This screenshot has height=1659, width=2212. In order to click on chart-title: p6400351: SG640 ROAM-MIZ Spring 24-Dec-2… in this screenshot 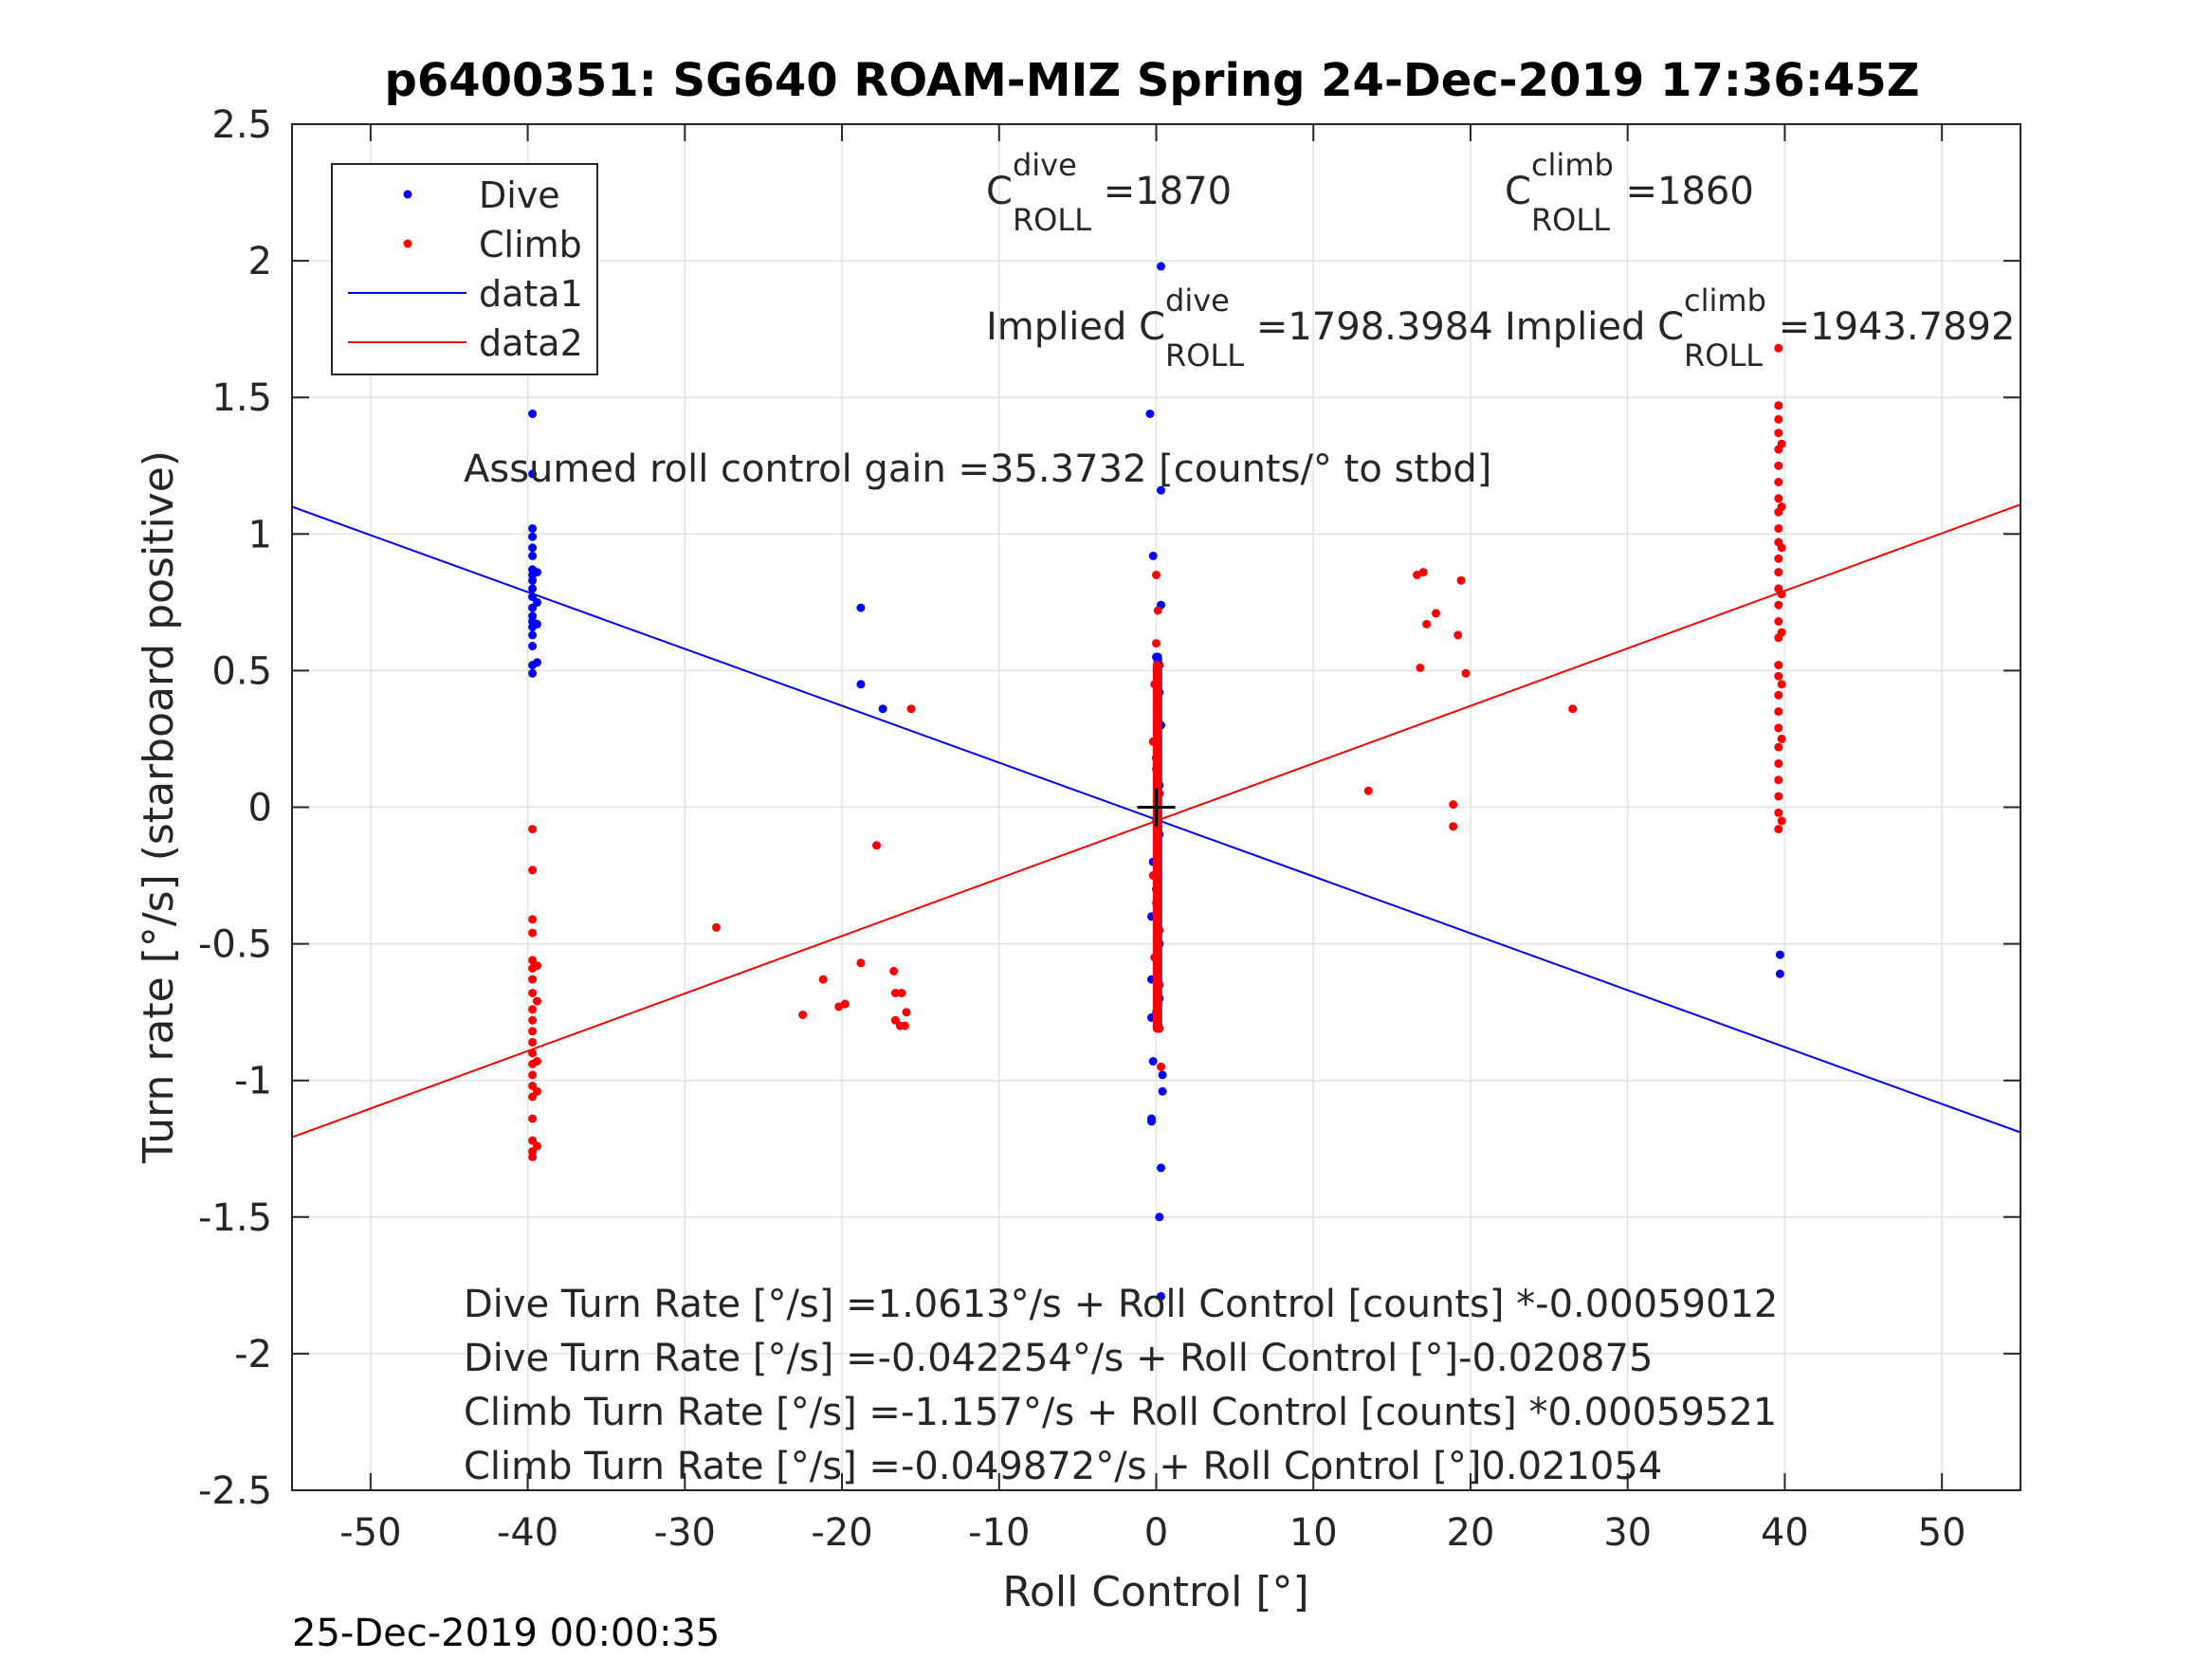, I will do `click(1151, 80)`.